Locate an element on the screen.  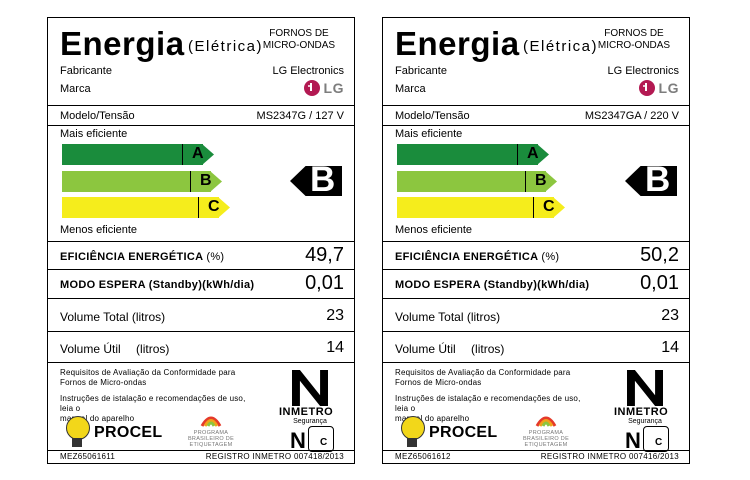
label-subtitle: (Elétrica) is located at coordinates (561, 46).